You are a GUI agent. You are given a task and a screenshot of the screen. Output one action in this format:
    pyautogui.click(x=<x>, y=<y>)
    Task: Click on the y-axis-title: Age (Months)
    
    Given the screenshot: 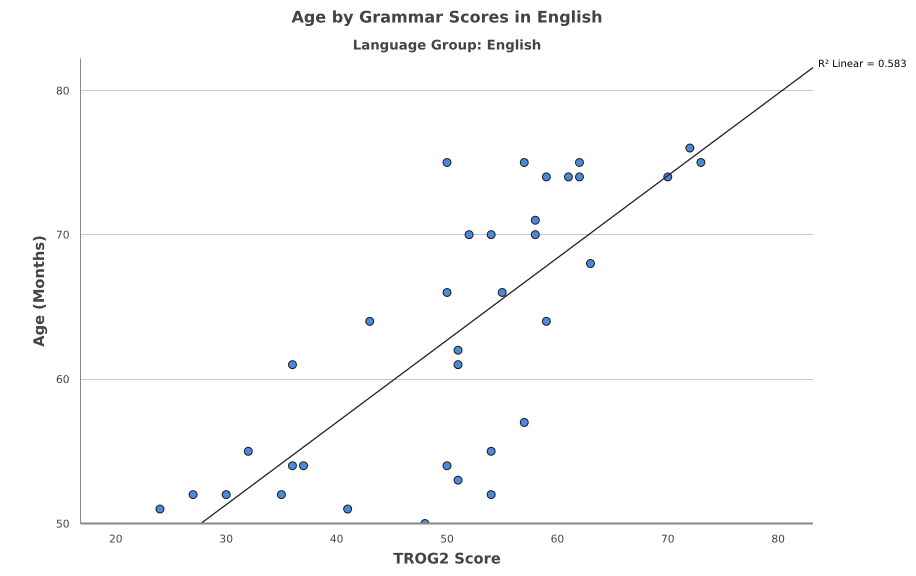 What is the action you would take?
    pyautogui.click(x=39, y=291)
    